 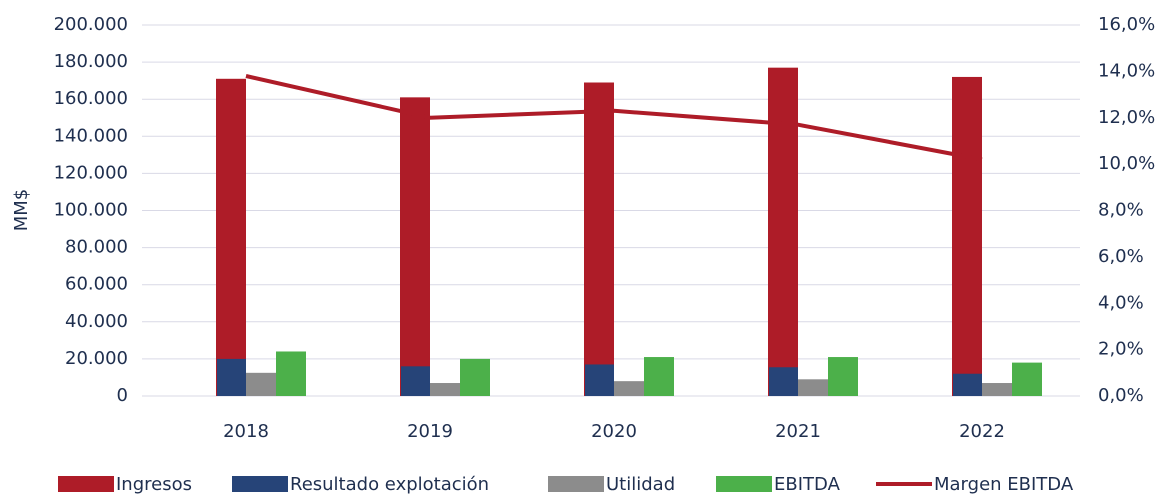 What do you see at coordinates (1121, 349) in the screenshot?
I see `y2-tick-label: 2,0%` at bounding box center [1121, 349].